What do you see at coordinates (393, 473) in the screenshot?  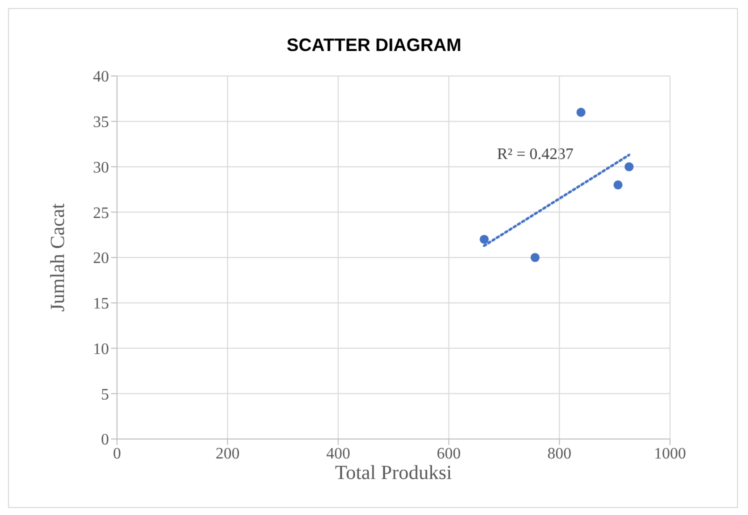 I see `x-axis-title: Total Produksi` at bounding box center [393, 473].